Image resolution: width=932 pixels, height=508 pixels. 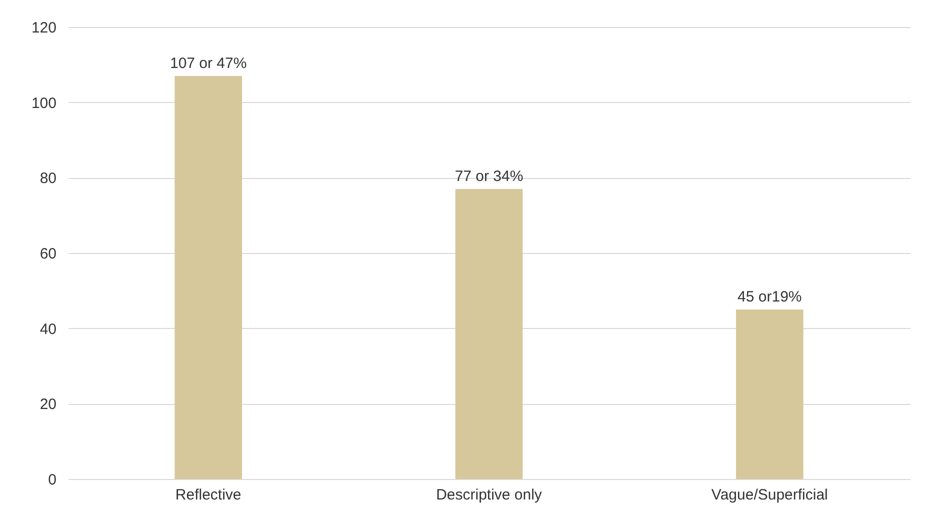 What do you see at coordinates (43, 28) in the screenshot?
I see `y-tick-label: 120` at bounding box center [43, 28].